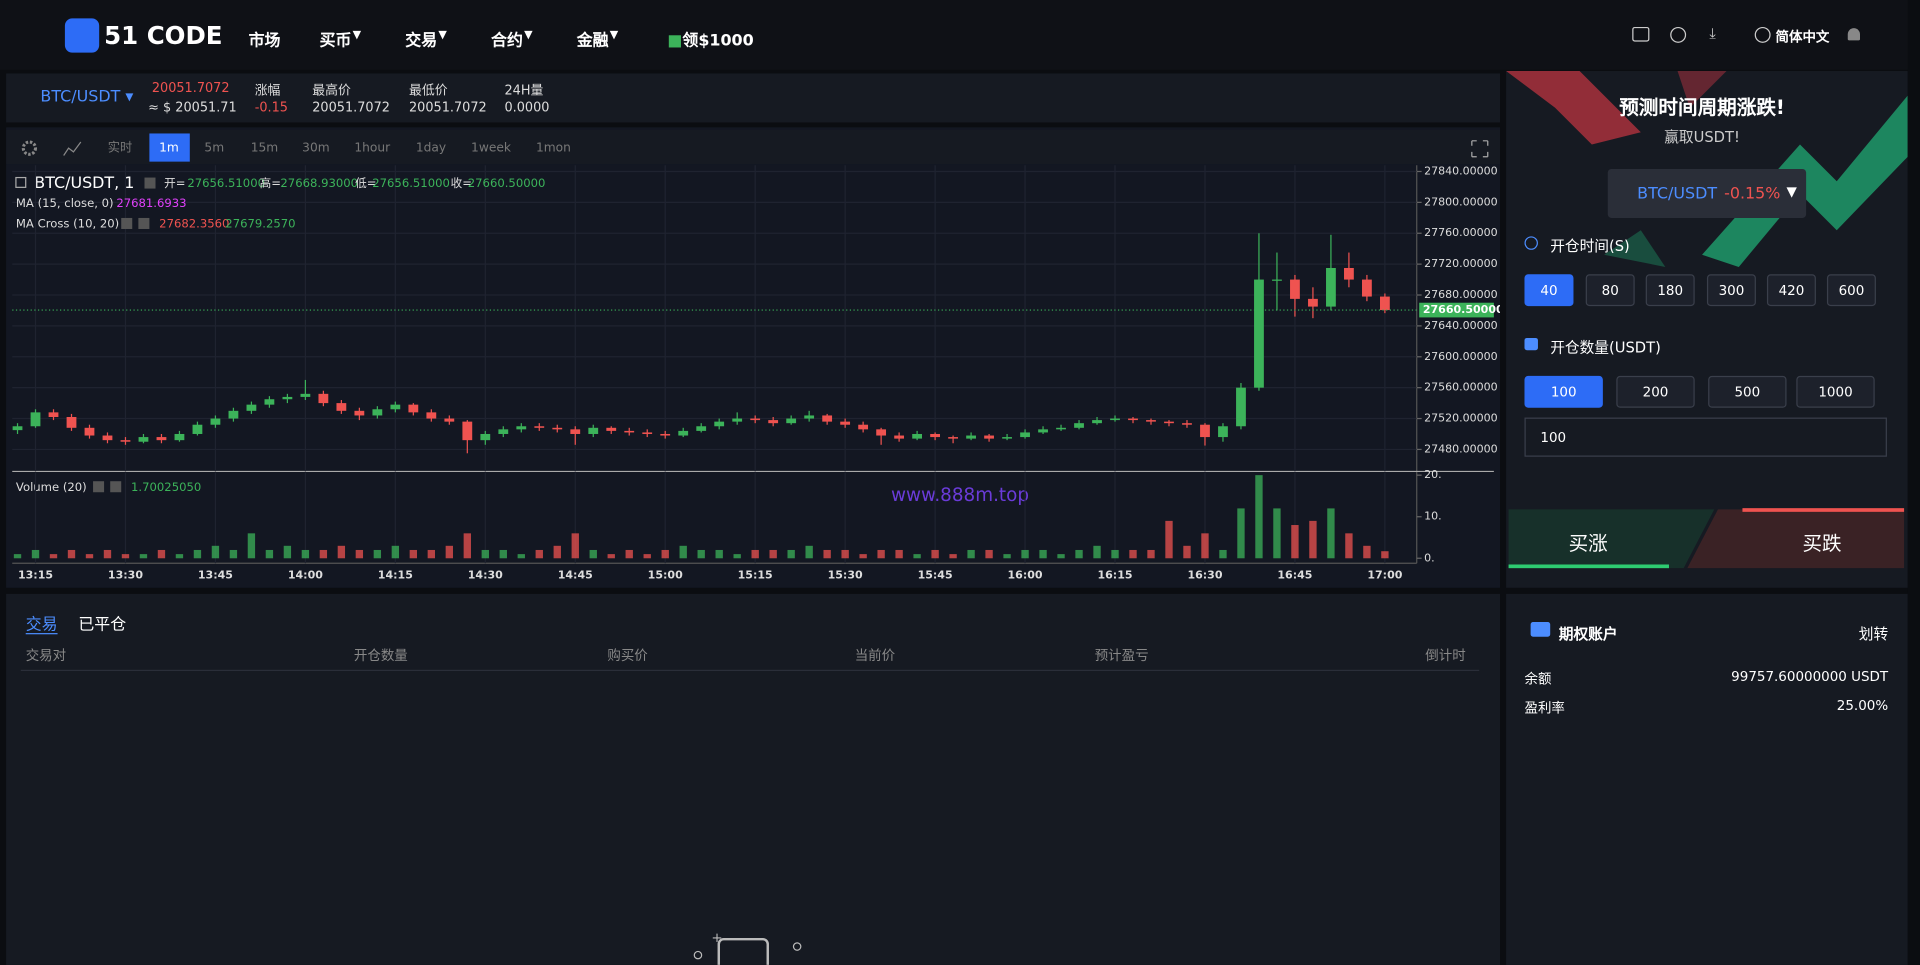 This screenshot has width=1920, height=965. Describe the element at coordinates (507, 183) in the screenshot. I see `ohlc-value: 27660.50000` at that location.